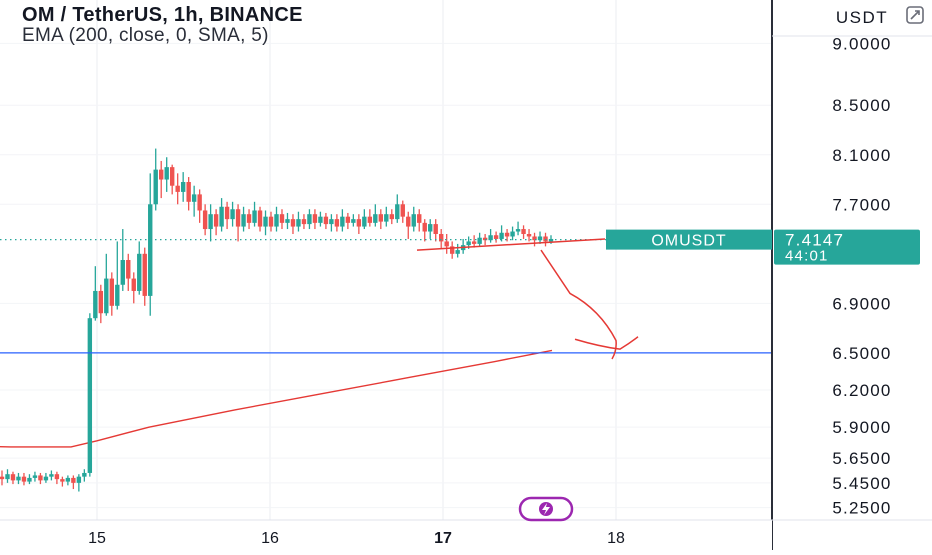 This screenshot has width=932, height=555. What do you see at coordinates (861, 508) in the screenshot?
I see `price-tick-label: 5.2500` at bounding box center [861, 508].